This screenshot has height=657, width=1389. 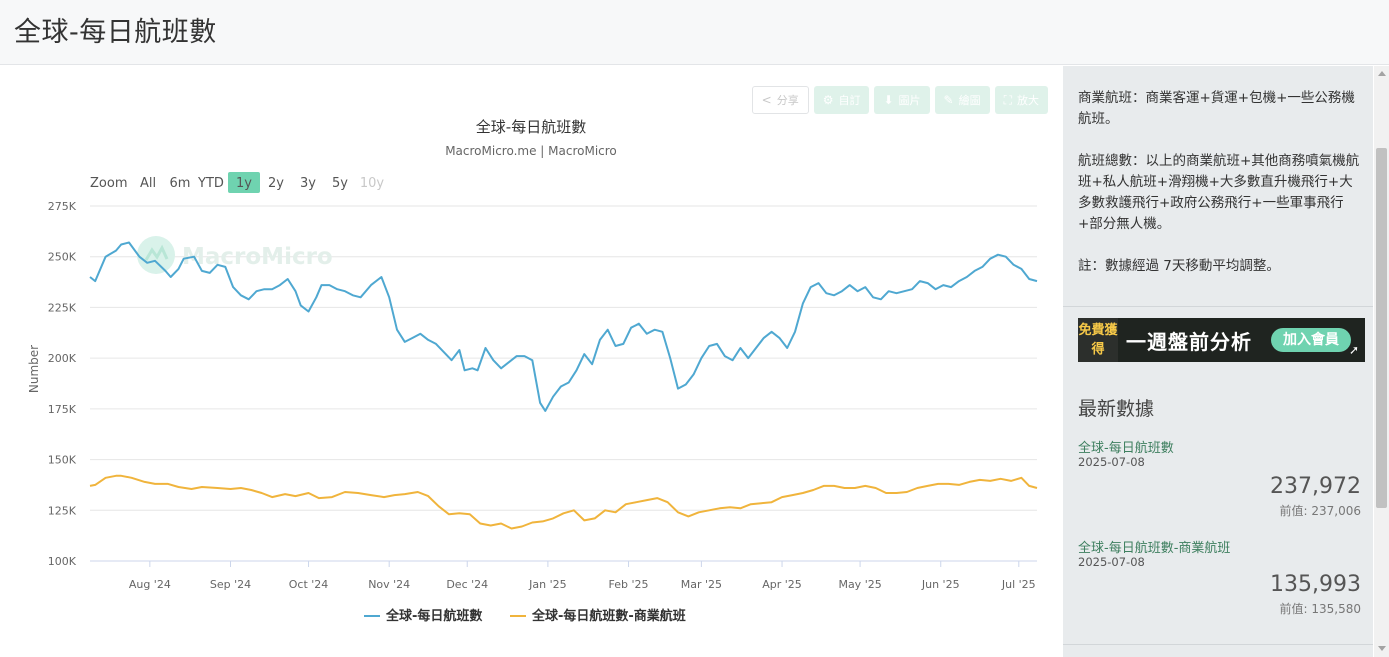 I want to click on pencil-icon: ✎, so click(x=948, y=100).